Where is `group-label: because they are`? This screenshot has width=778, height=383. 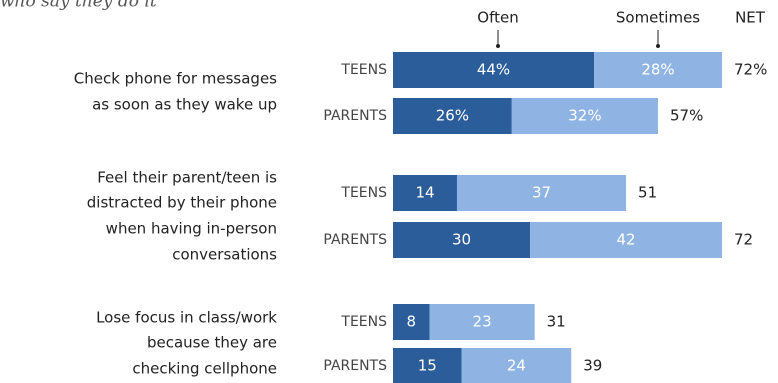 group-label: because they are is located at coordinates (212, 343).